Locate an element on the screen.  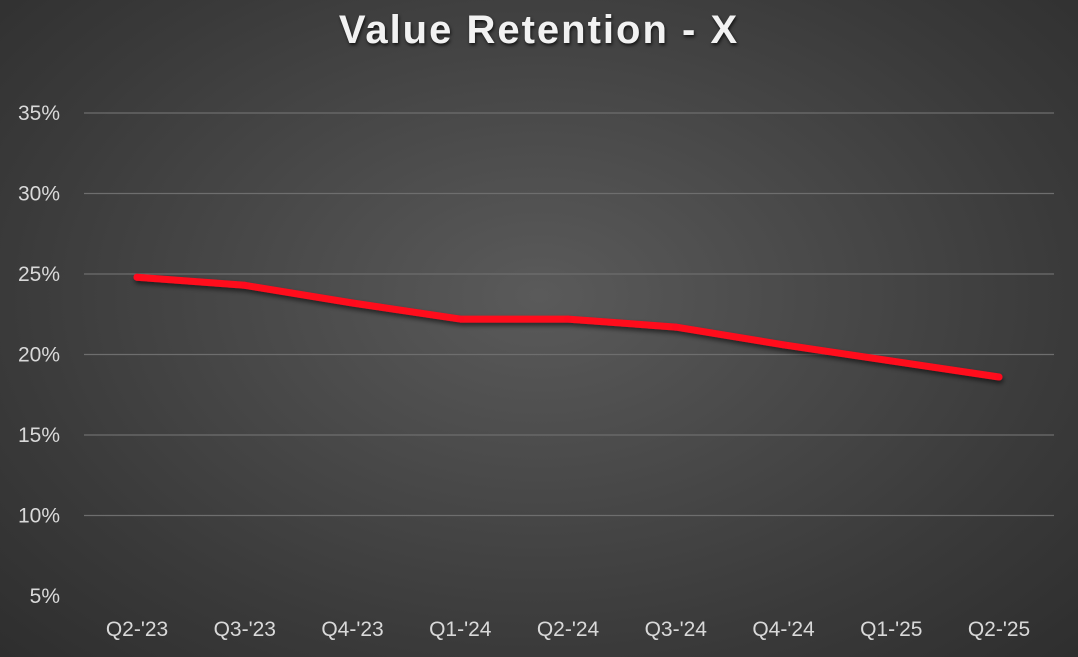
x-tick-label: Q1-'24 is located at coordinates (460, 629).